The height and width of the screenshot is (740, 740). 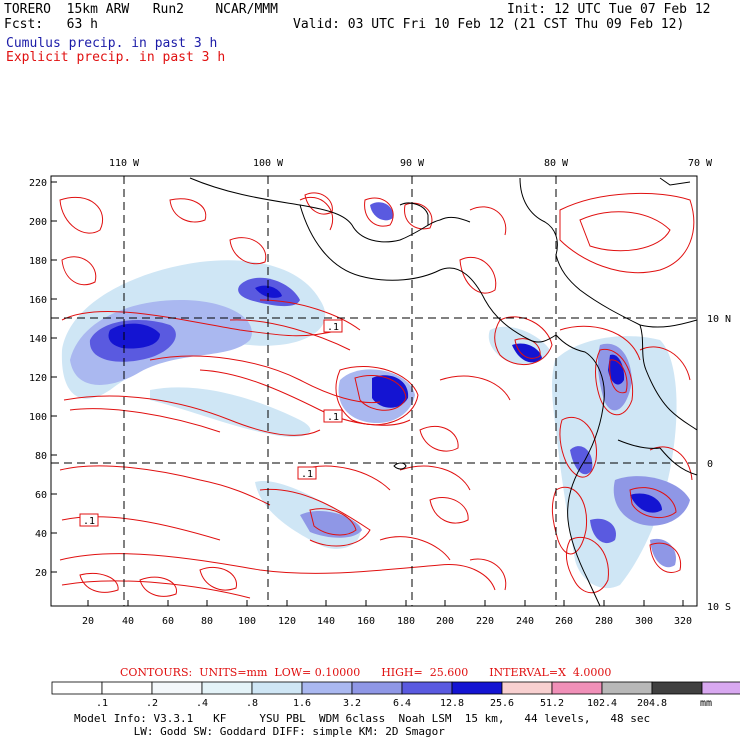 I want to click on y-tick-label: 120, so click(x=38, y=378).